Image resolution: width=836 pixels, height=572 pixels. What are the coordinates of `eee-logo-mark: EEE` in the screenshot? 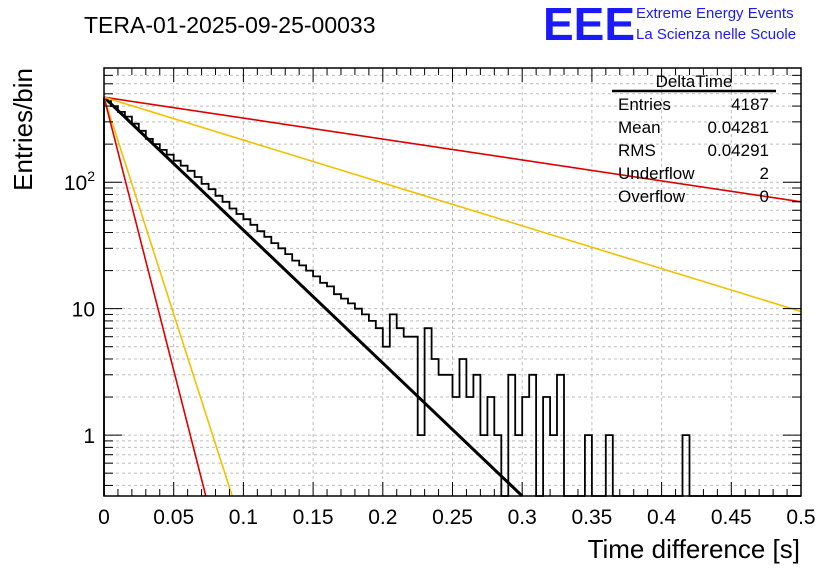 It's located at (589, 25).